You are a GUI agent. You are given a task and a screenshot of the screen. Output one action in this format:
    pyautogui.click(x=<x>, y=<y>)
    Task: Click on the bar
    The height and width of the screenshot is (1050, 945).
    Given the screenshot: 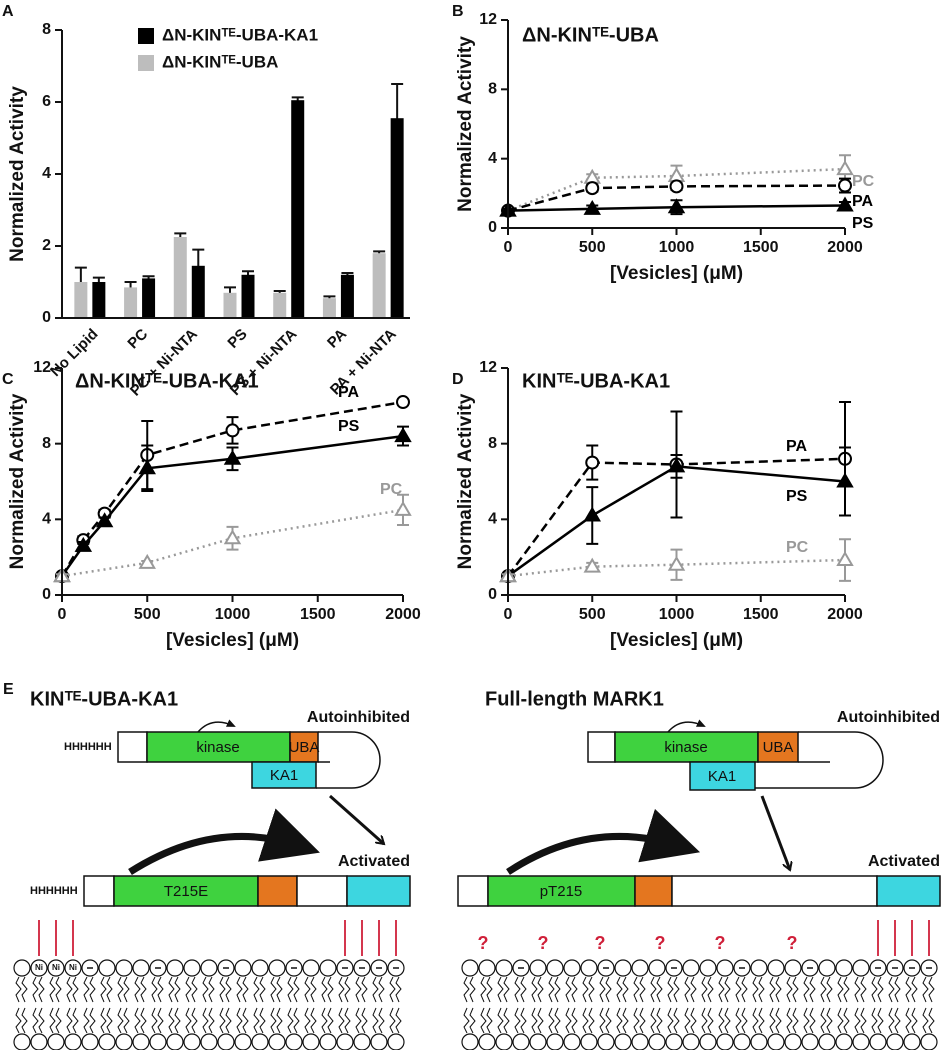 What is the action you would take?
    pyautogui.click(x=397, y=218)
    